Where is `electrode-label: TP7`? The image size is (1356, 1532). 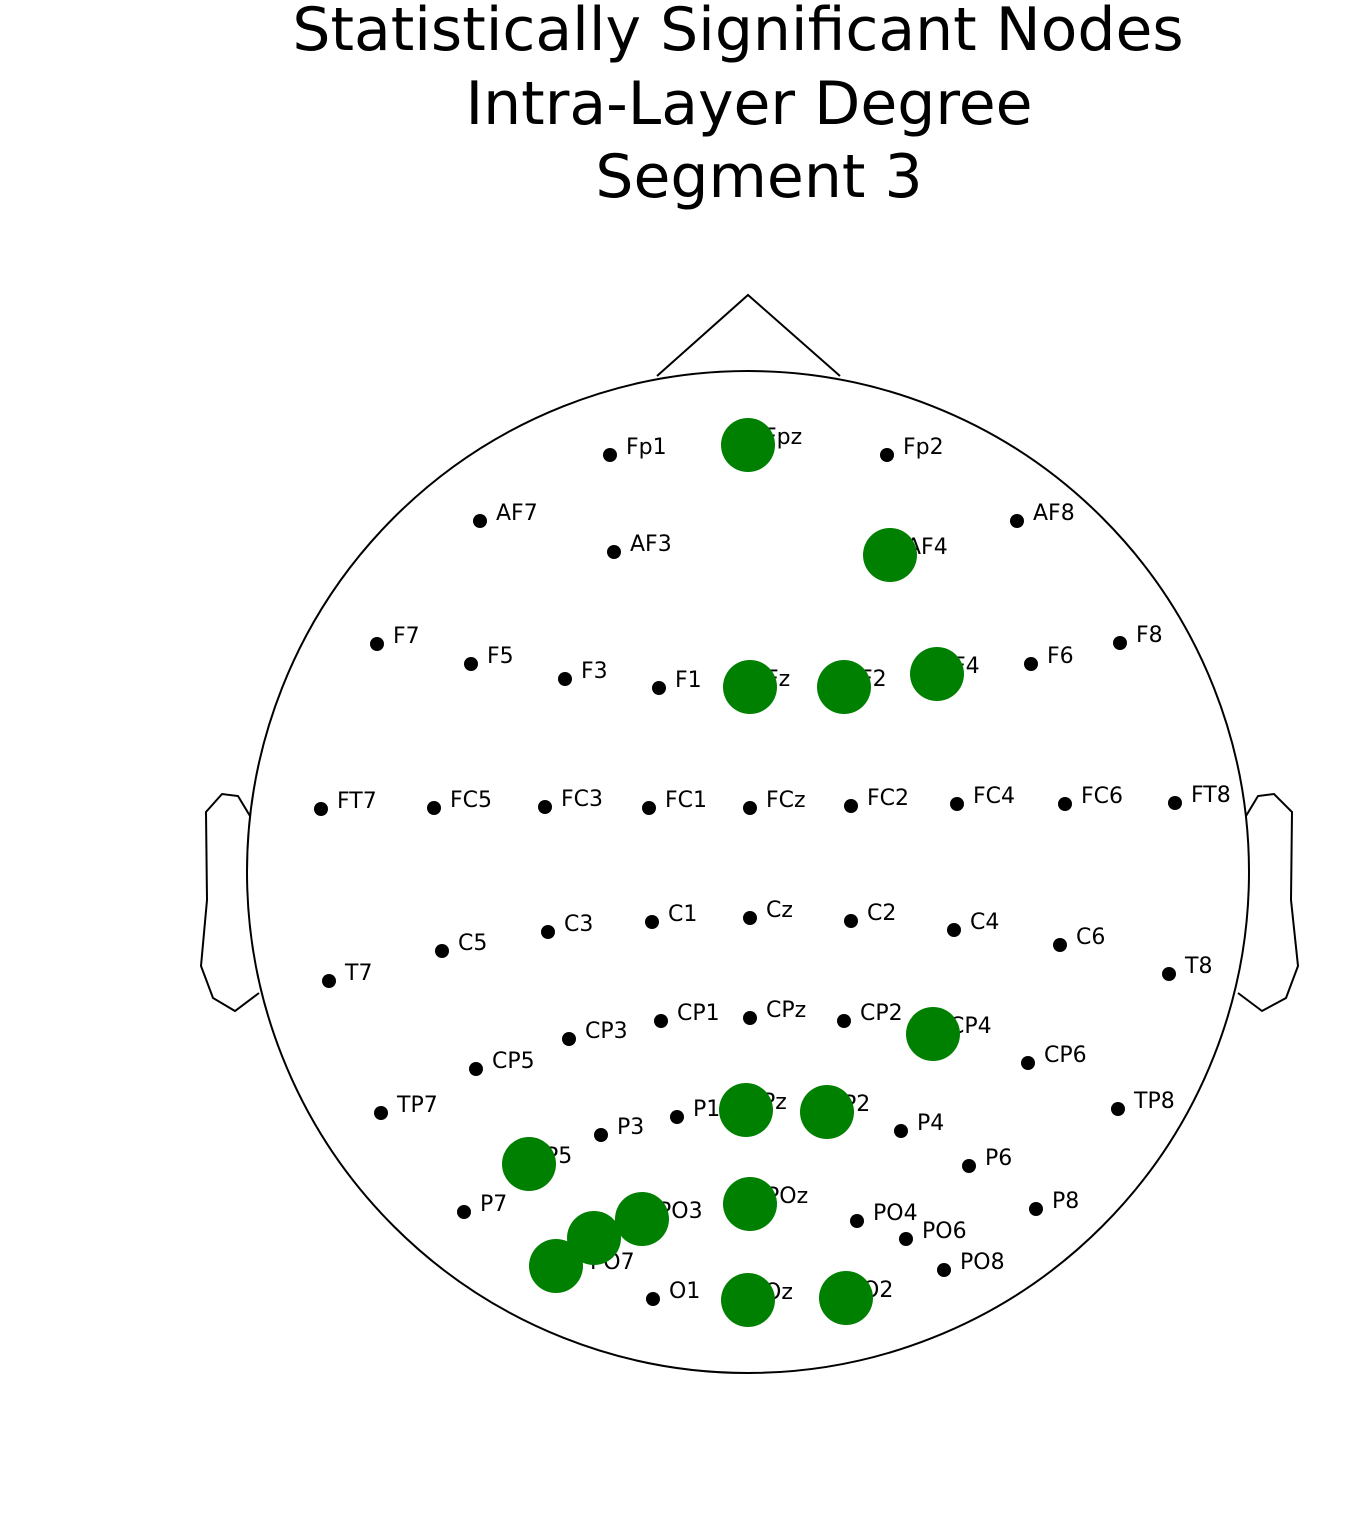 electrode-label: TP7 is located at coordinates (417, 1105).